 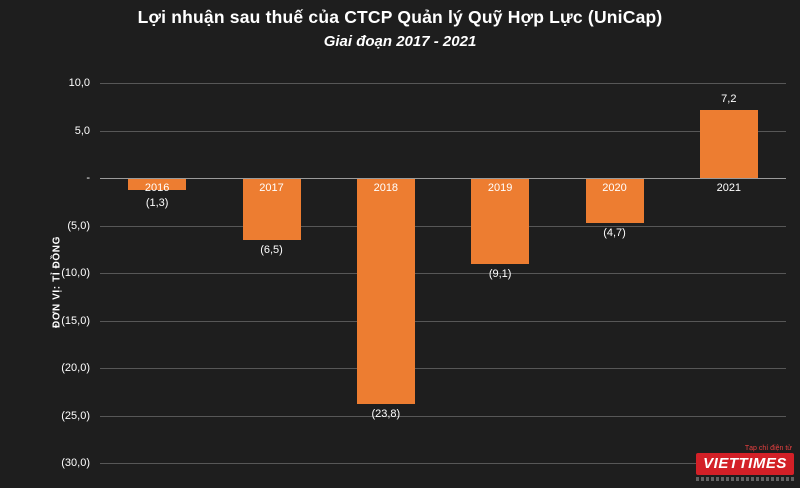 I want to click on category-label: 2018, so click(x=386, y=188).